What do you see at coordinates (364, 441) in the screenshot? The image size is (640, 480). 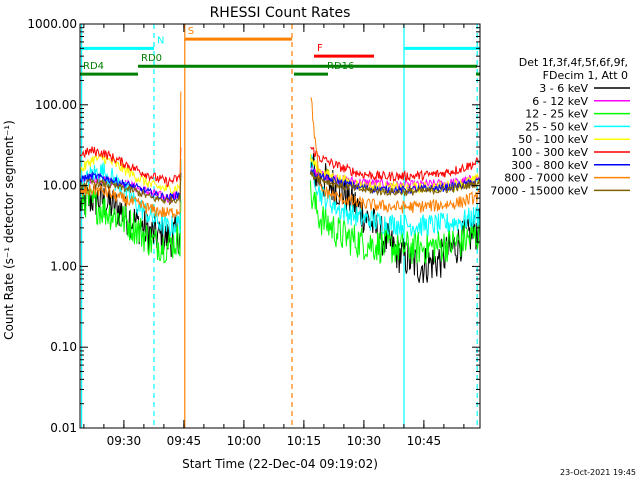 I see `x-tick-label: 10:30` at bounding box center [364, 441].